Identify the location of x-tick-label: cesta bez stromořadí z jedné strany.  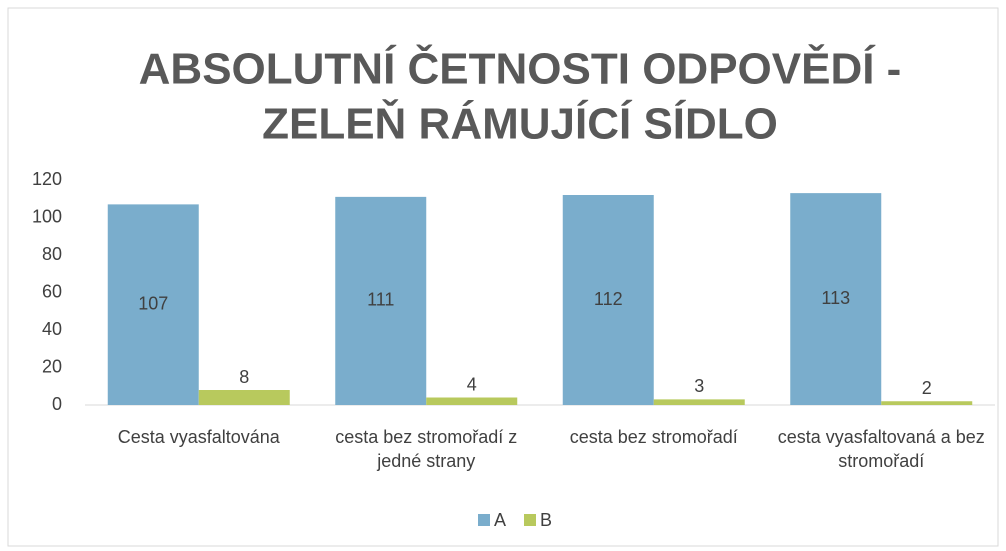
(426, 449).